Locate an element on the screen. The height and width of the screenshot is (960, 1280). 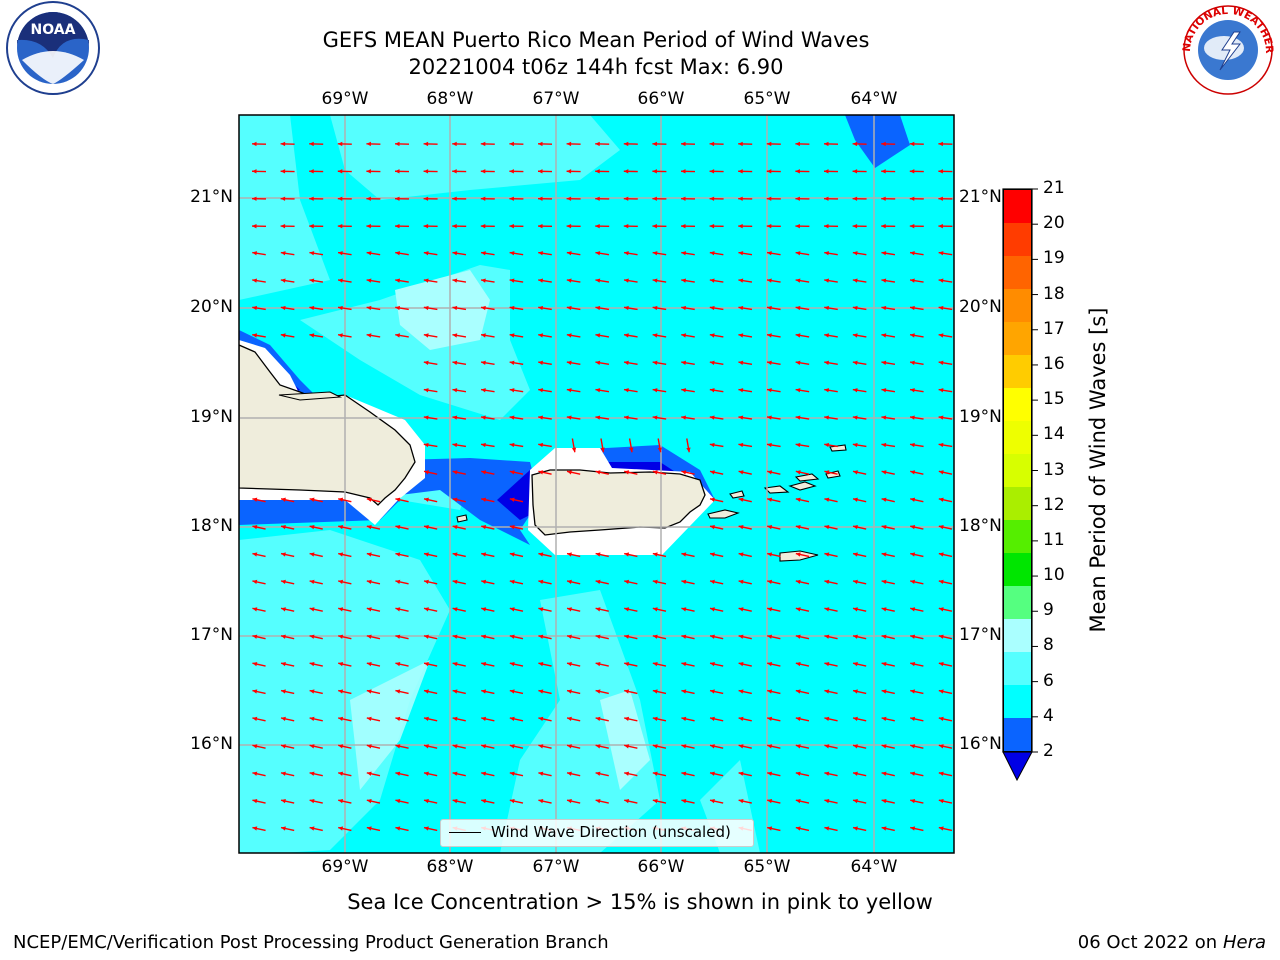
lon-label-top: 64°W is located at coordinates (874, 99).